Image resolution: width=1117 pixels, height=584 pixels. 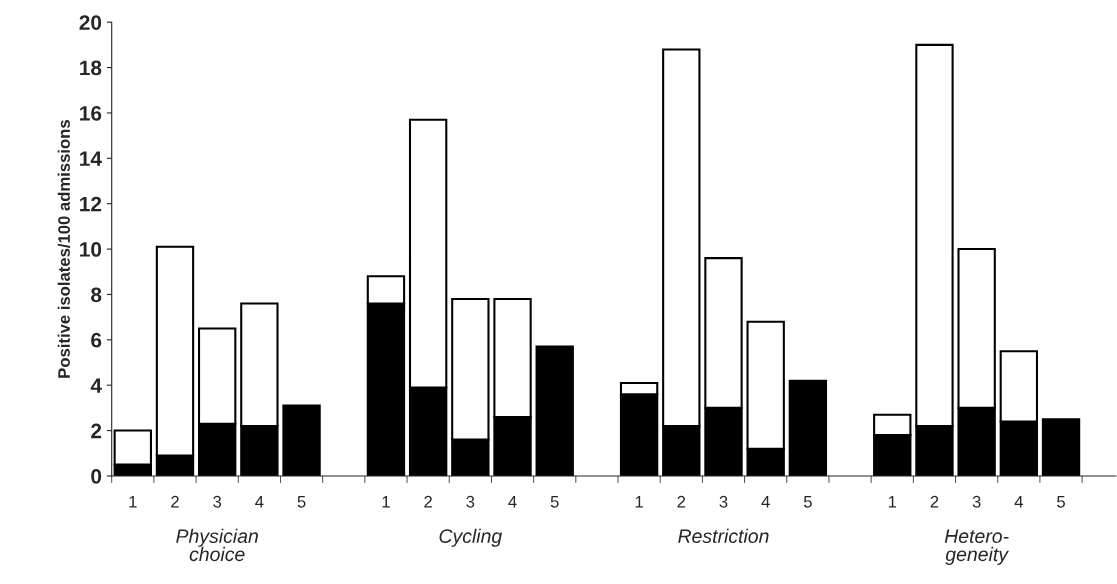 I want to click on y-tick-label: 8, so click(x=96, y=295).